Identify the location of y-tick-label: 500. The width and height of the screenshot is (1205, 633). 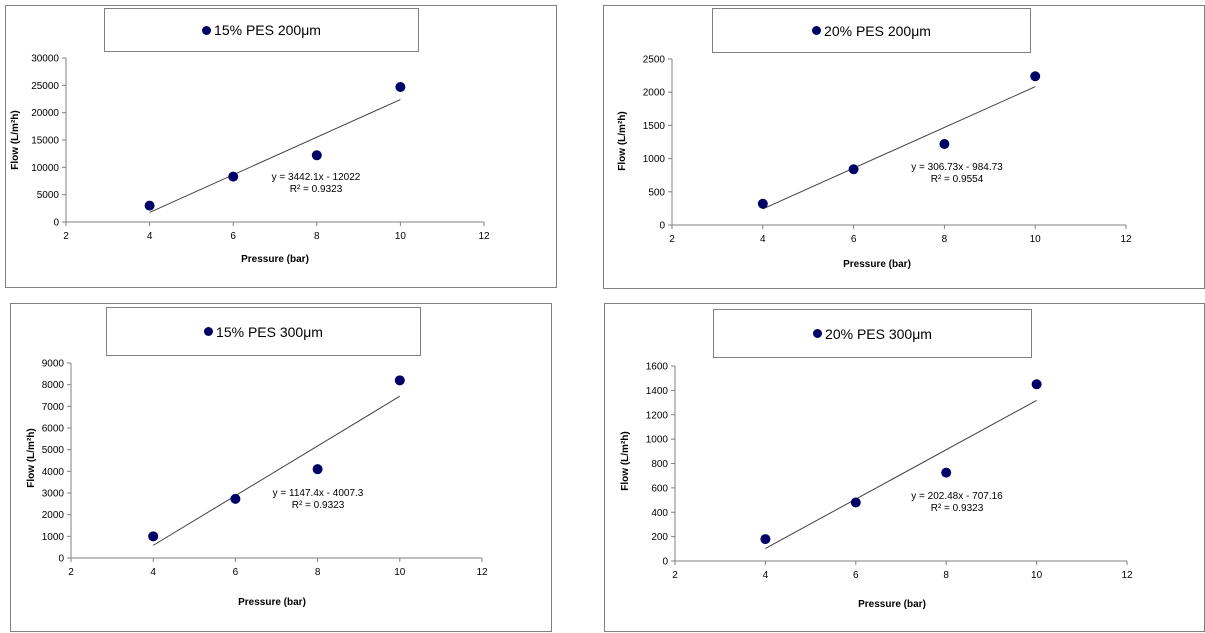
(656, 192).